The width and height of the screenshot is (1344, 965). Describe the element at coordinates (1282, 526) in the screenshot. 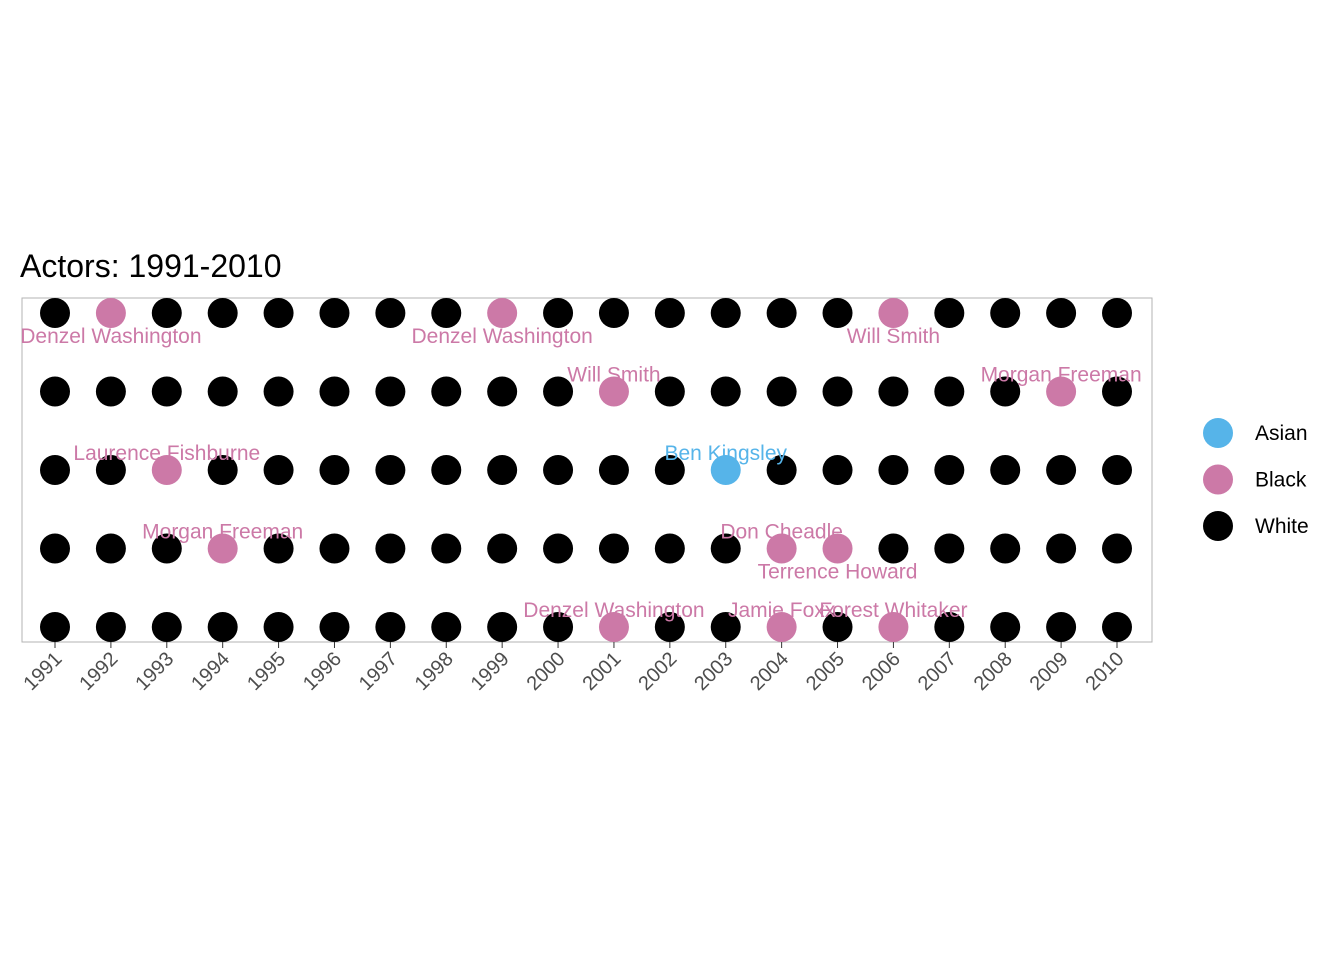

I see `legend-label-white: White` at that location.